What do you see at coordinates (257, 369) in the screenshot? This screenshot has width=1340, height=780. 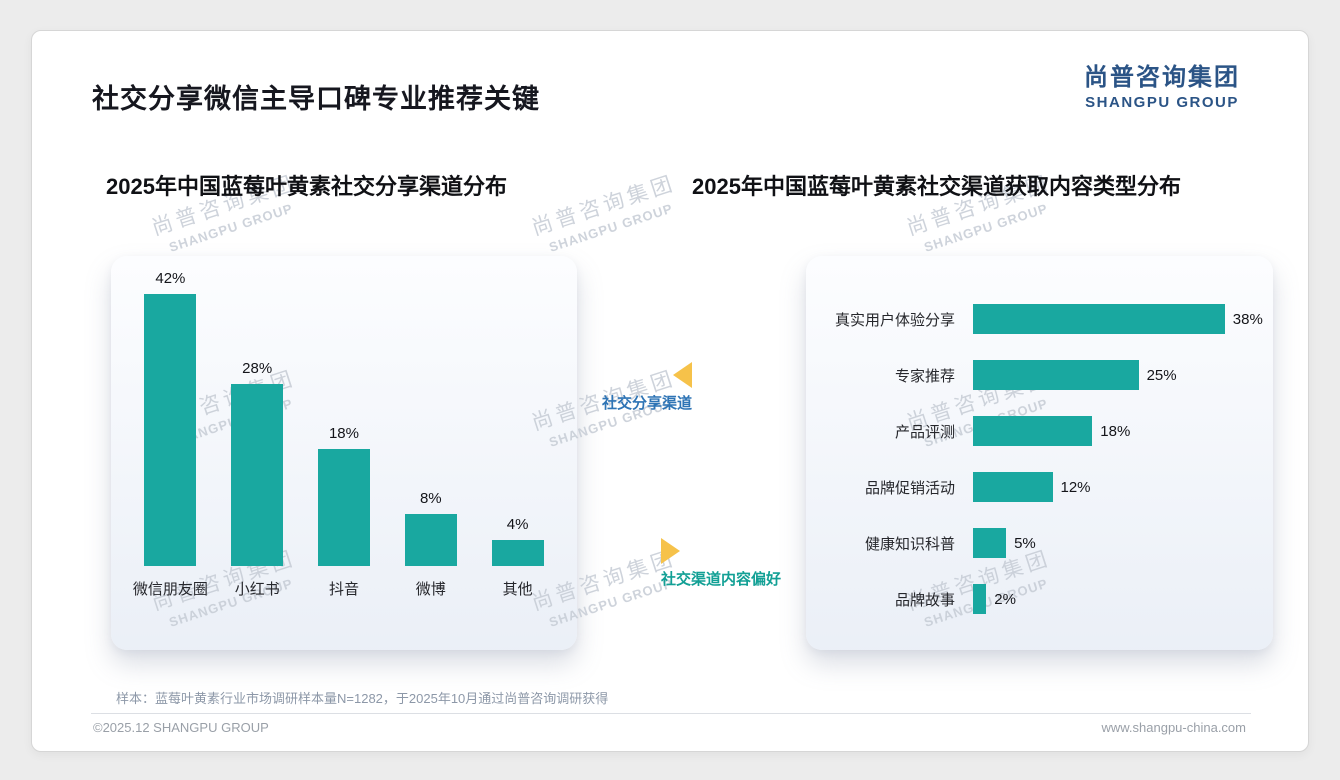 I see `value-label: 28%` at bounding box center [257, 369].